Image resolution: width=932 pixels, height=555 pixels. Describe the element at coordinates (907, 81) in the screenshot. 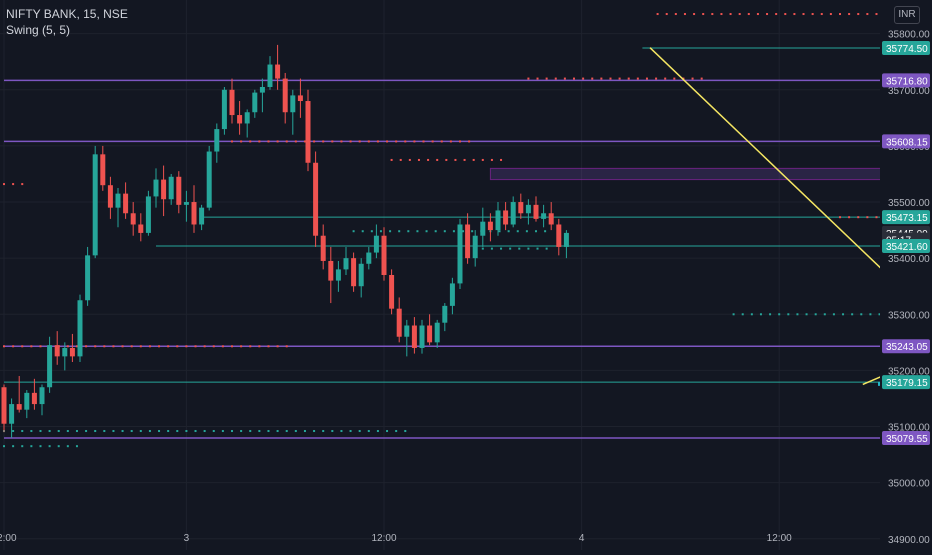

I see `price-label: 35716.80` at that location.